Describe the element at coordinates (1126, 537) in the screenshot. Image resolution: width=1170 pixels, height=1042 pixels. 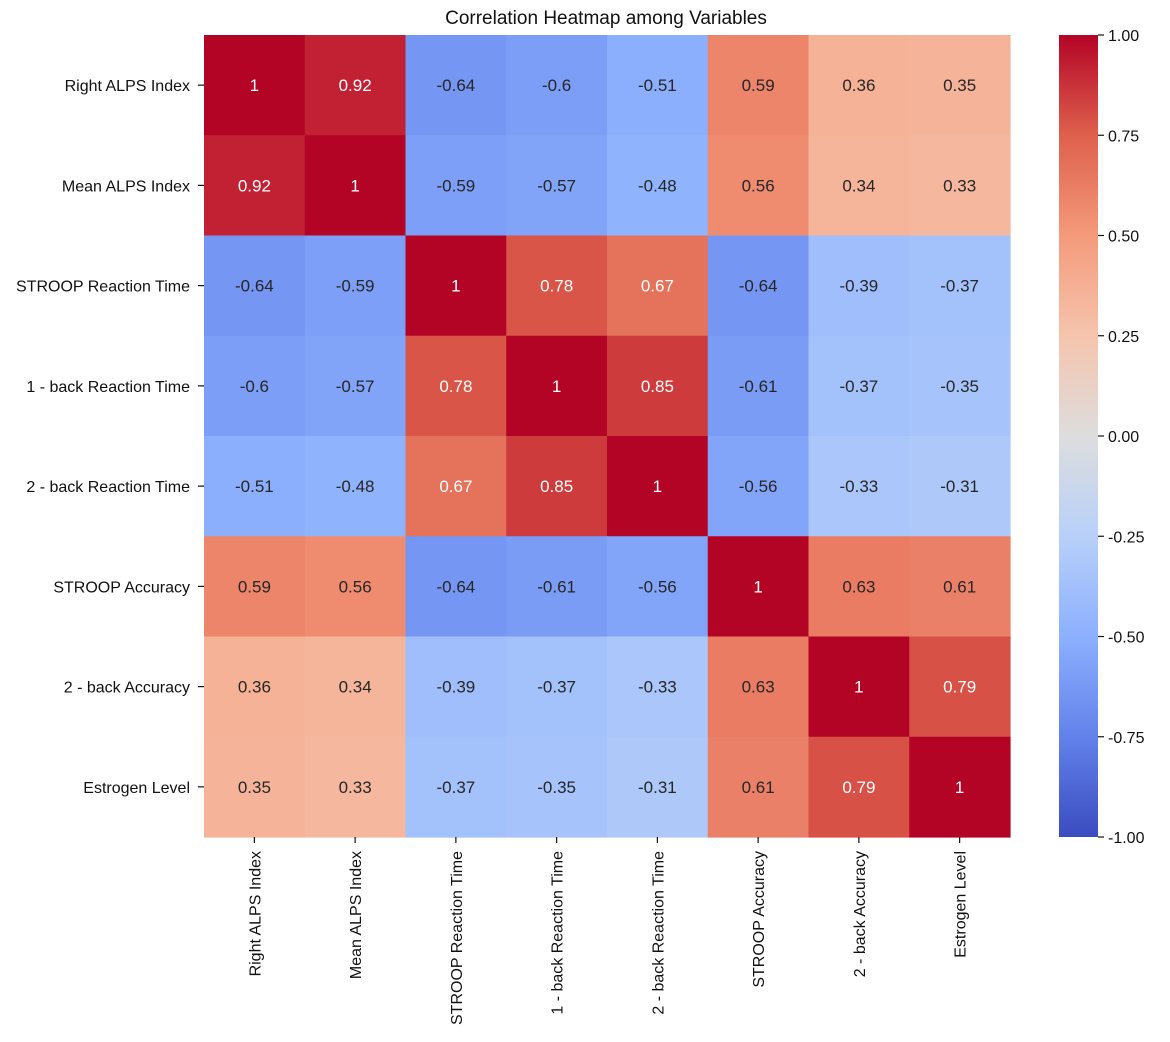
I see `colorbar-tick-label: -0.25` at that location.